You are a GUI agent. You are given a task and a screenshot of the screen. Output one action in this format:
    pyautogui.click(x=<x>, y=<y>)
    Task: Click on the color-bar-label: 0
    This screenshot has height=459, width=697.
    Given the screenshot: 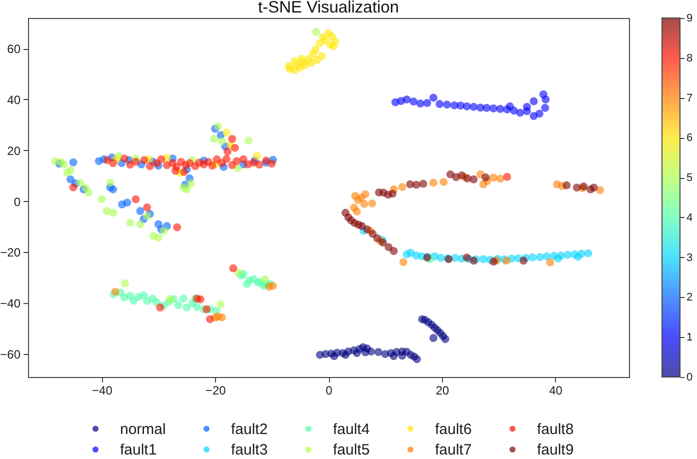 What is the action you would take?
    pyautogui.click(x=689, y=378)
    